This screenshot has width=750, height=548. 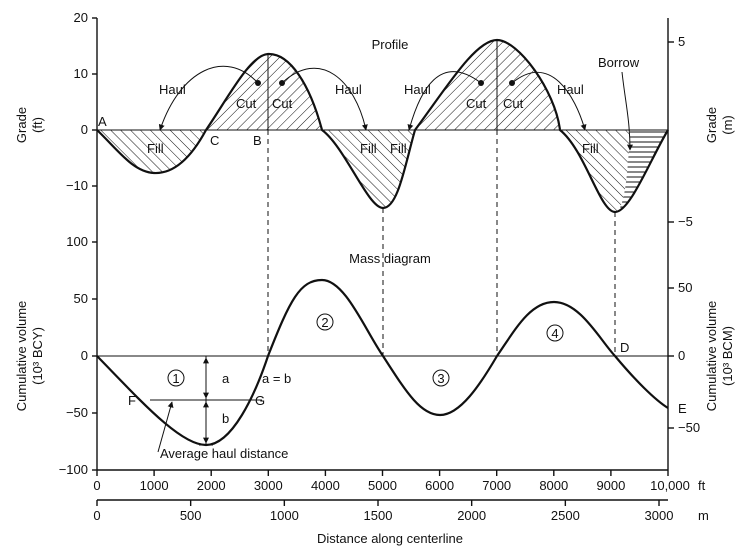 What do you see at coordinates (77, 241) in the screenshot?
I see `mass-tick-100: 100` at bounding box center [77, 241].